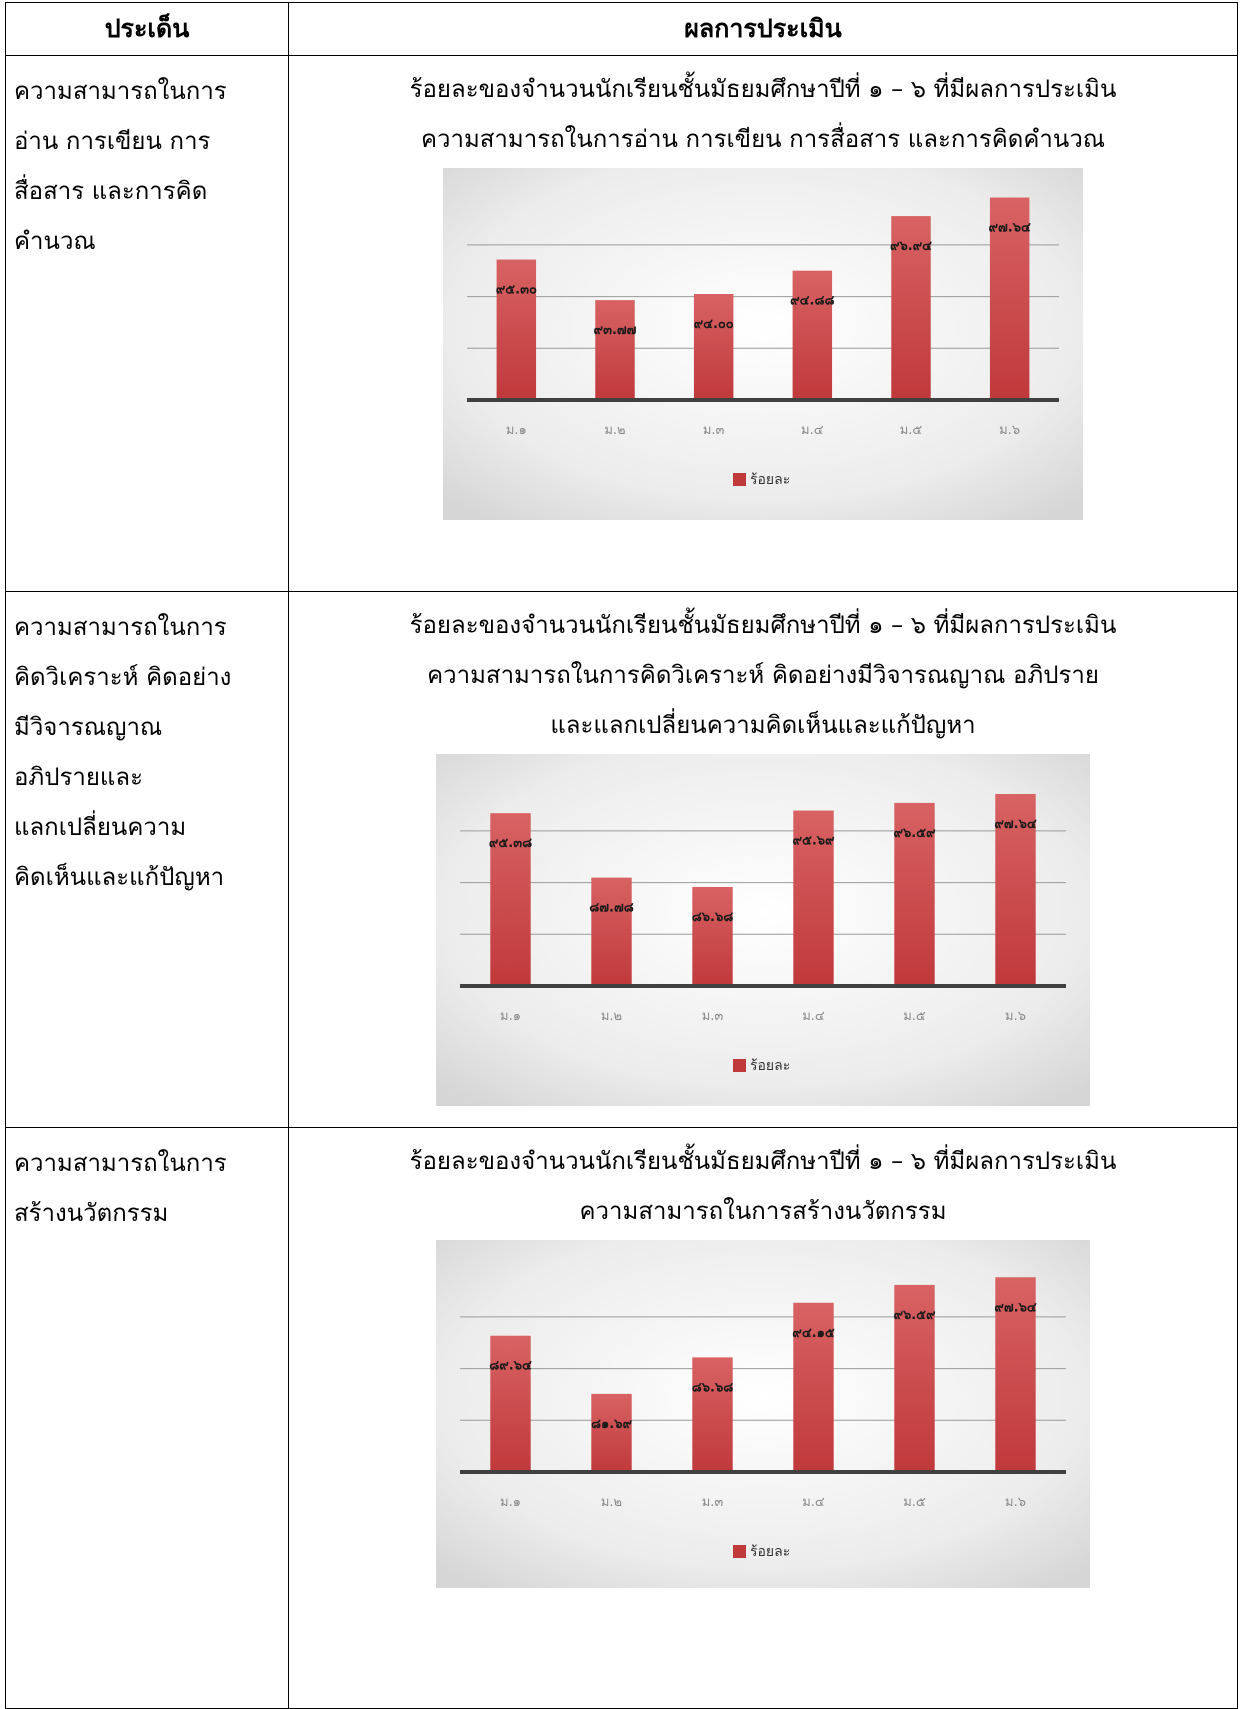 The height and width of the screenshot is (1709, 1240). Describe the element at coordinates (112, 141) in the screenshot. I see `topic-line: อ่าน การเขียน การ` at that location.